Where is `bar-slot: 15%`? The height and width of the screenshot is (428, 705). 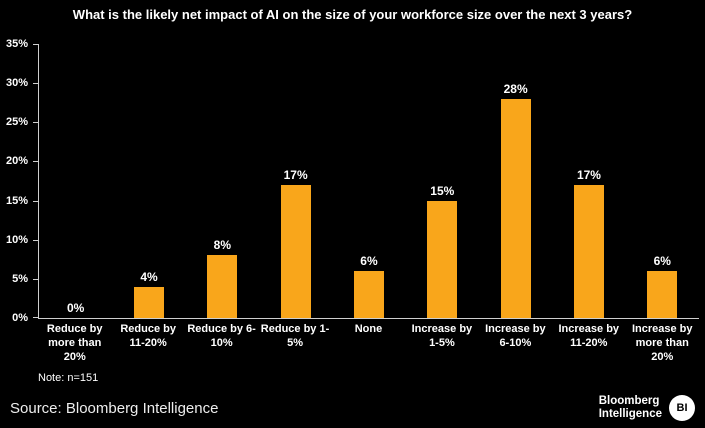 bar-slot: 15% is located at coordinates (442, 251).